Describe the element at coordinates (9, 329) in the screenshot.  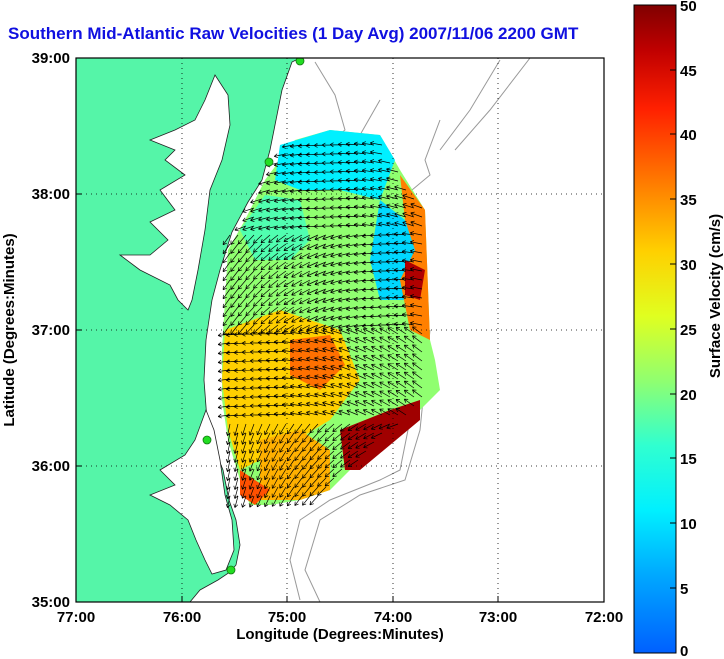
I see `y-axis-label: Latitude (Degrees:Minutes)` at that location.